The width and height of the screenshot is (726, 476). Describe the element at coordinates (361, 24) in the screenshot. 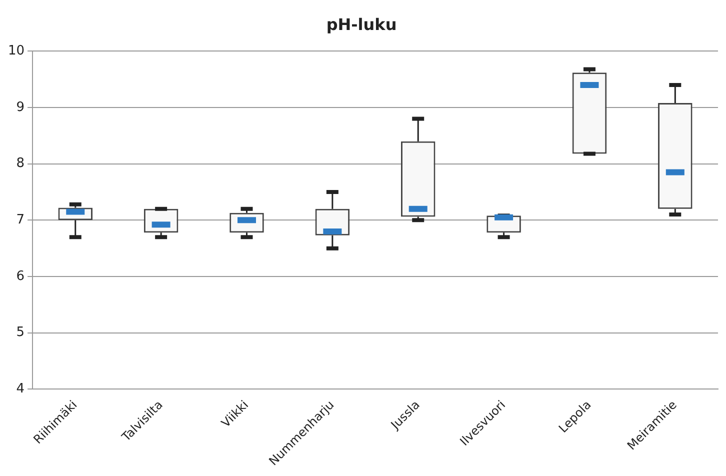

I see `chart-title: pH-luku` at that location.